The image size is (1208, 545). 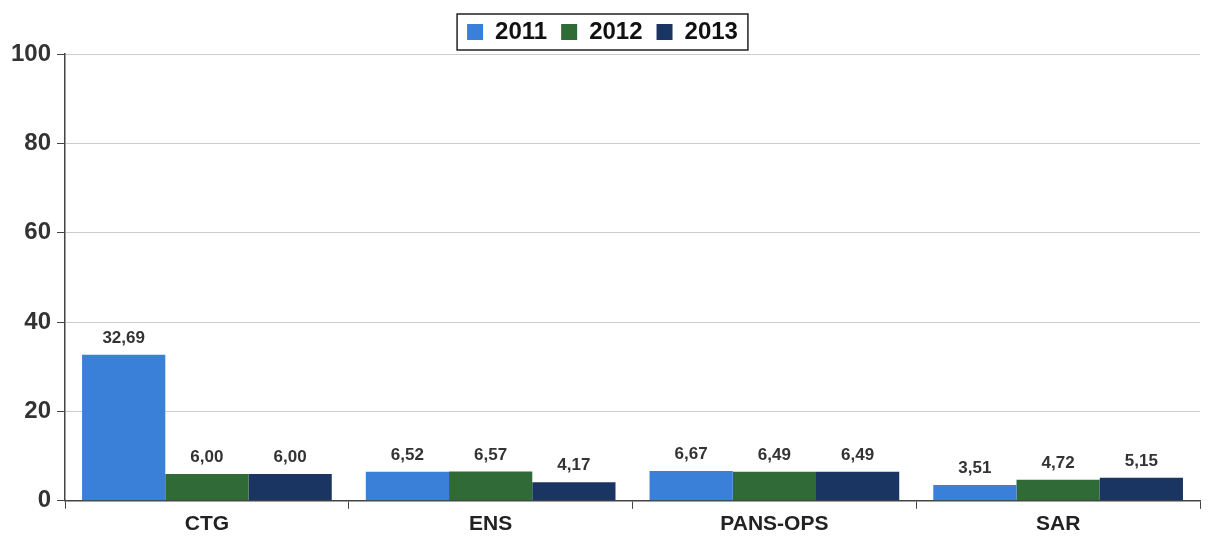 What do you see at coordinates (491, 523) in the screenshot?
I see `x-tick-label: ENS` at bounding box center [491, 523].